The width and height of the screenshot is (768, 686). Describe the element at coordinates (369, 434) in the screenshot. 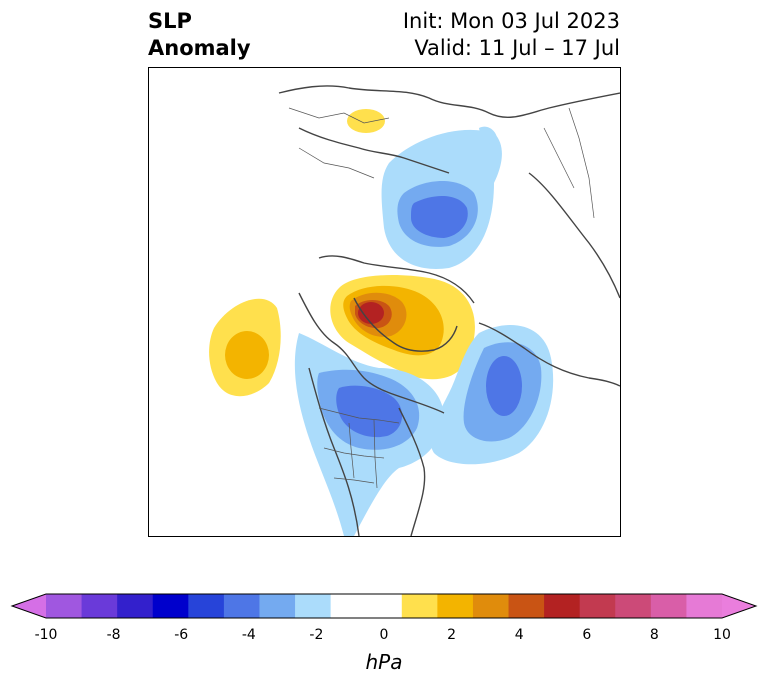

I see `negative-anomaly-canada` at that location.